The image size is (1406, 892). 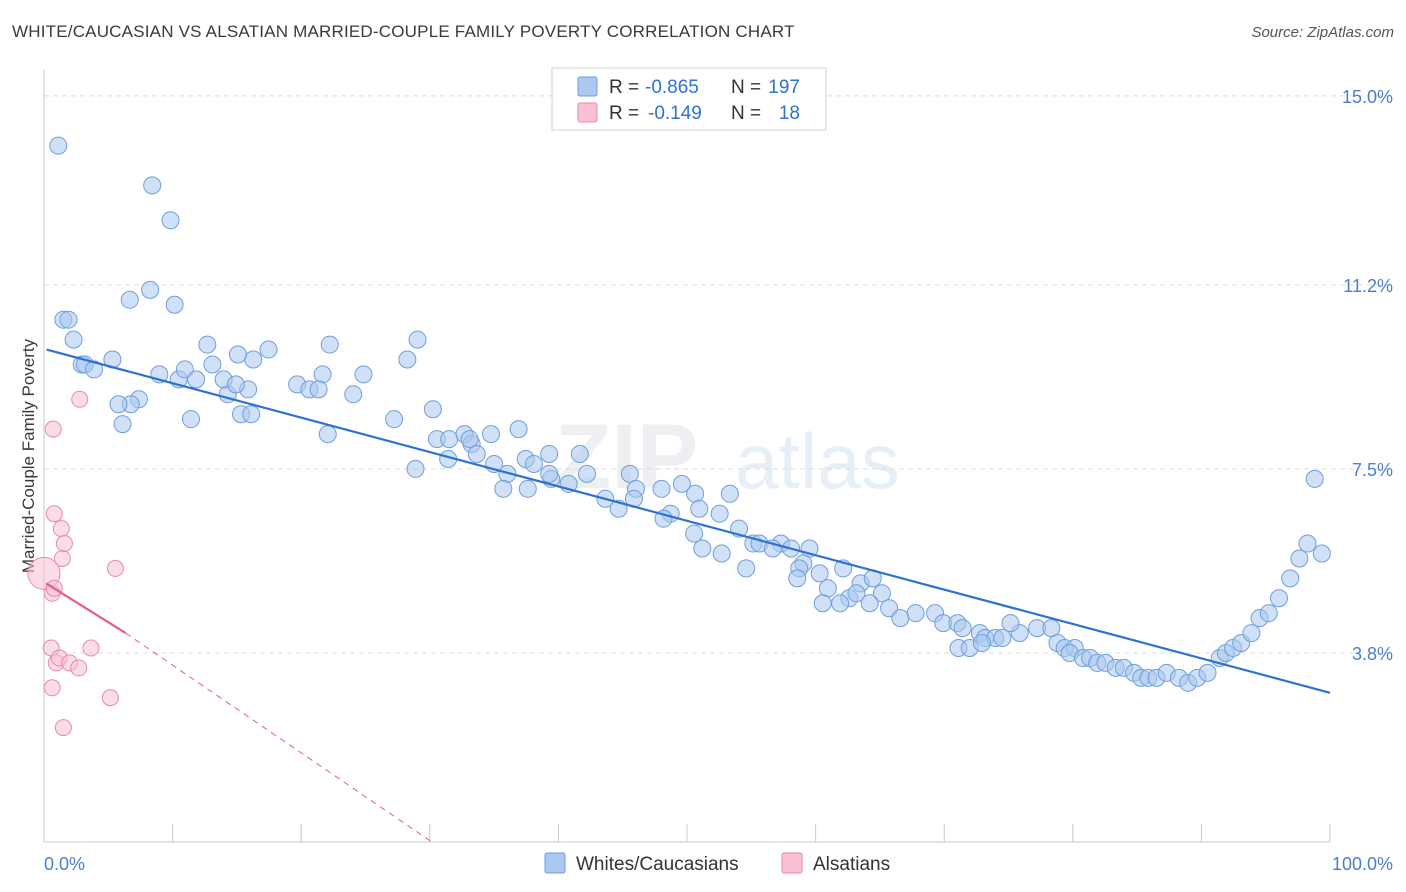 What do you see at coordinates (657, 864) in the screenshot?
I see `legend-whites-label: Whites/Caucasians` at bounding box center [657, 864].